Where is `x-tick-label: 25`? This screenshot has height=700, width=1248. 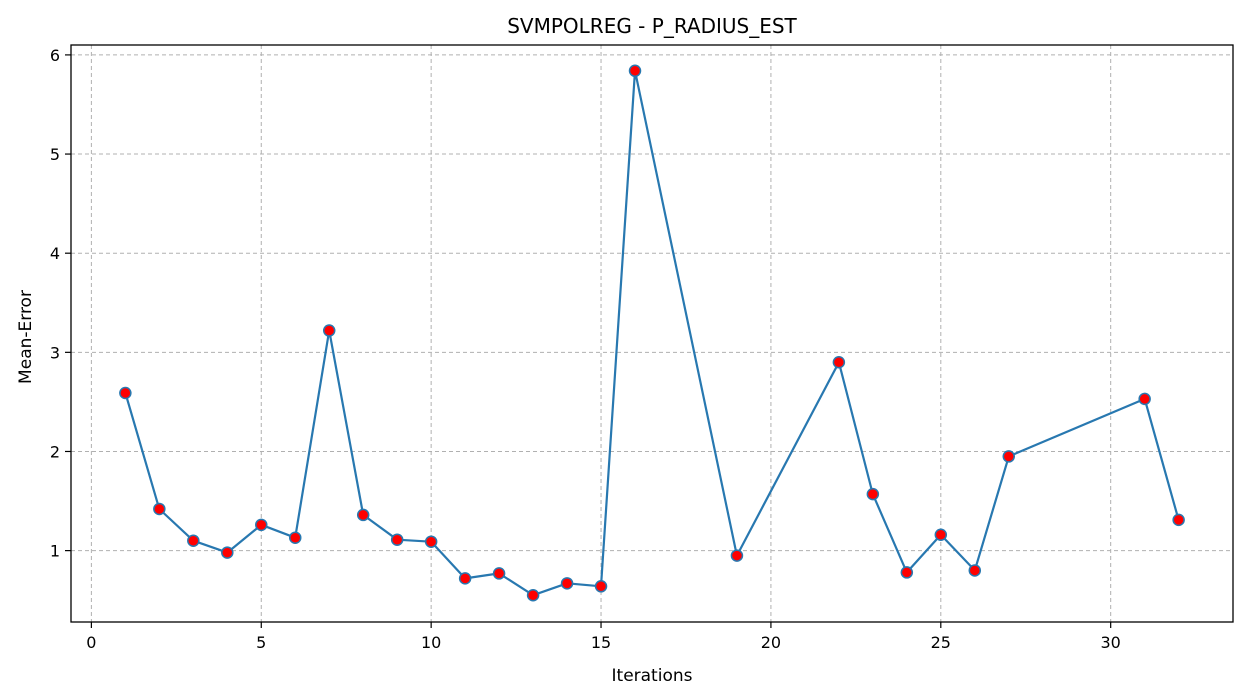 x-tick-label: 25 is located at coordinates (941, 642).